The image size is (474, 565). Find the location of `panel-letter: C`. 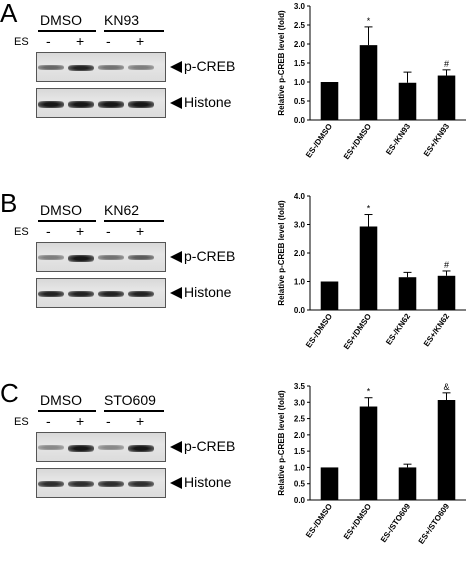

panel-letter: C is located at coordinates (9, 393).